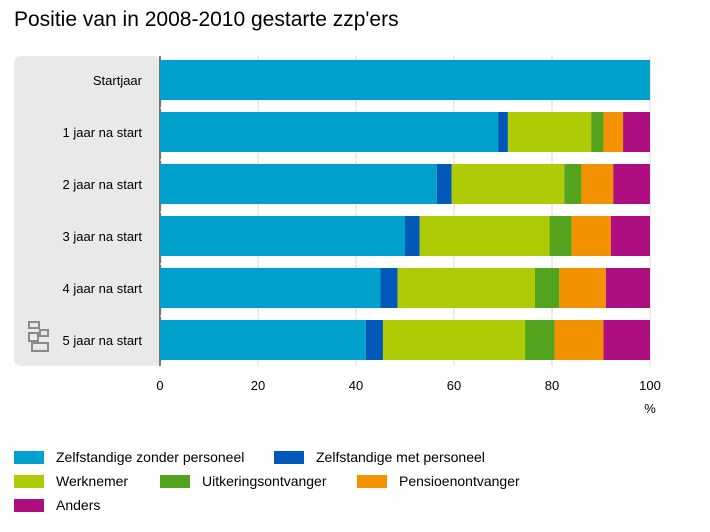  I want to click on legend-label: Pensioenontvanger, so click(459, 481).